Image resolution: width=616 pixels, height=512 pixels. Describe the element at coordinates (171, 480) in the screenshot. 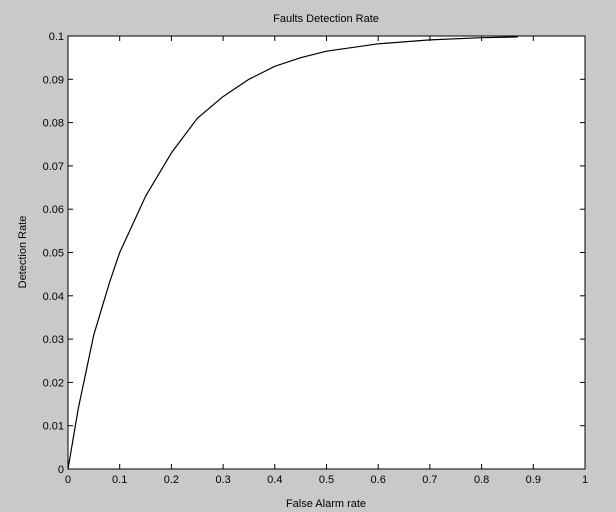

I see `x-tick-label: 0.2` at that location.